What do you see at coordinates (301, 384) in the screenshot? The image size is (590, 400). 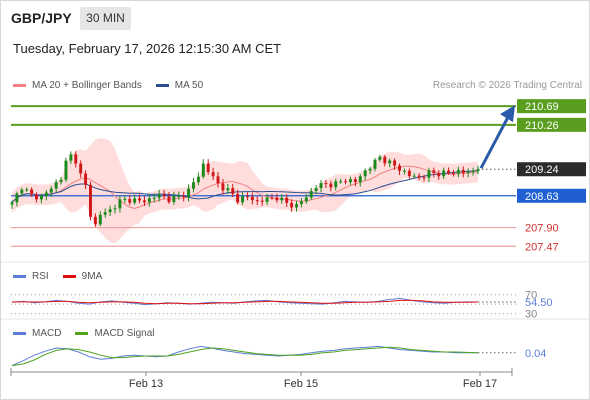 I see `x-tick-label-1: Feb 15` at bounding box center [301, 384].